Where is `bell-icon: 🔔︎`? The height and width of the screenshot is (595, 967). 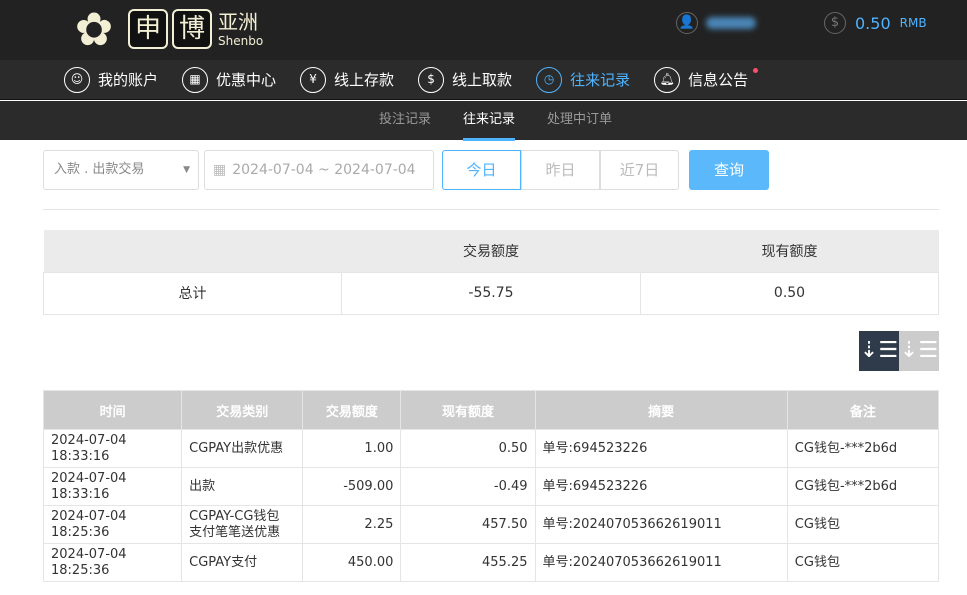
bell-icon: 🔔︎ is located at coordinates (667, 79).